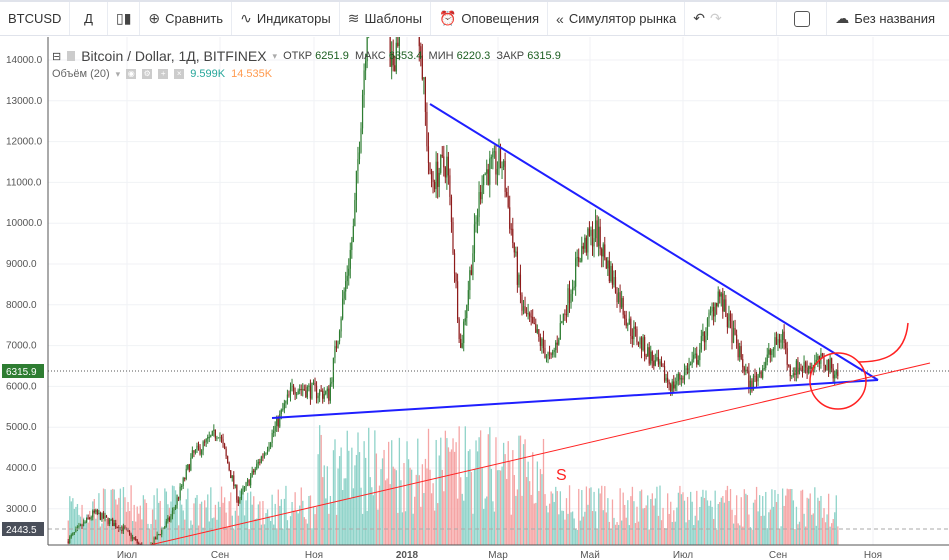 The height and width of the screenshot is (560, 949). What do you see at coordinates (716, 18) in the screenshot?
I see `redo-icon: ↷` at bounding box center [716, 18].